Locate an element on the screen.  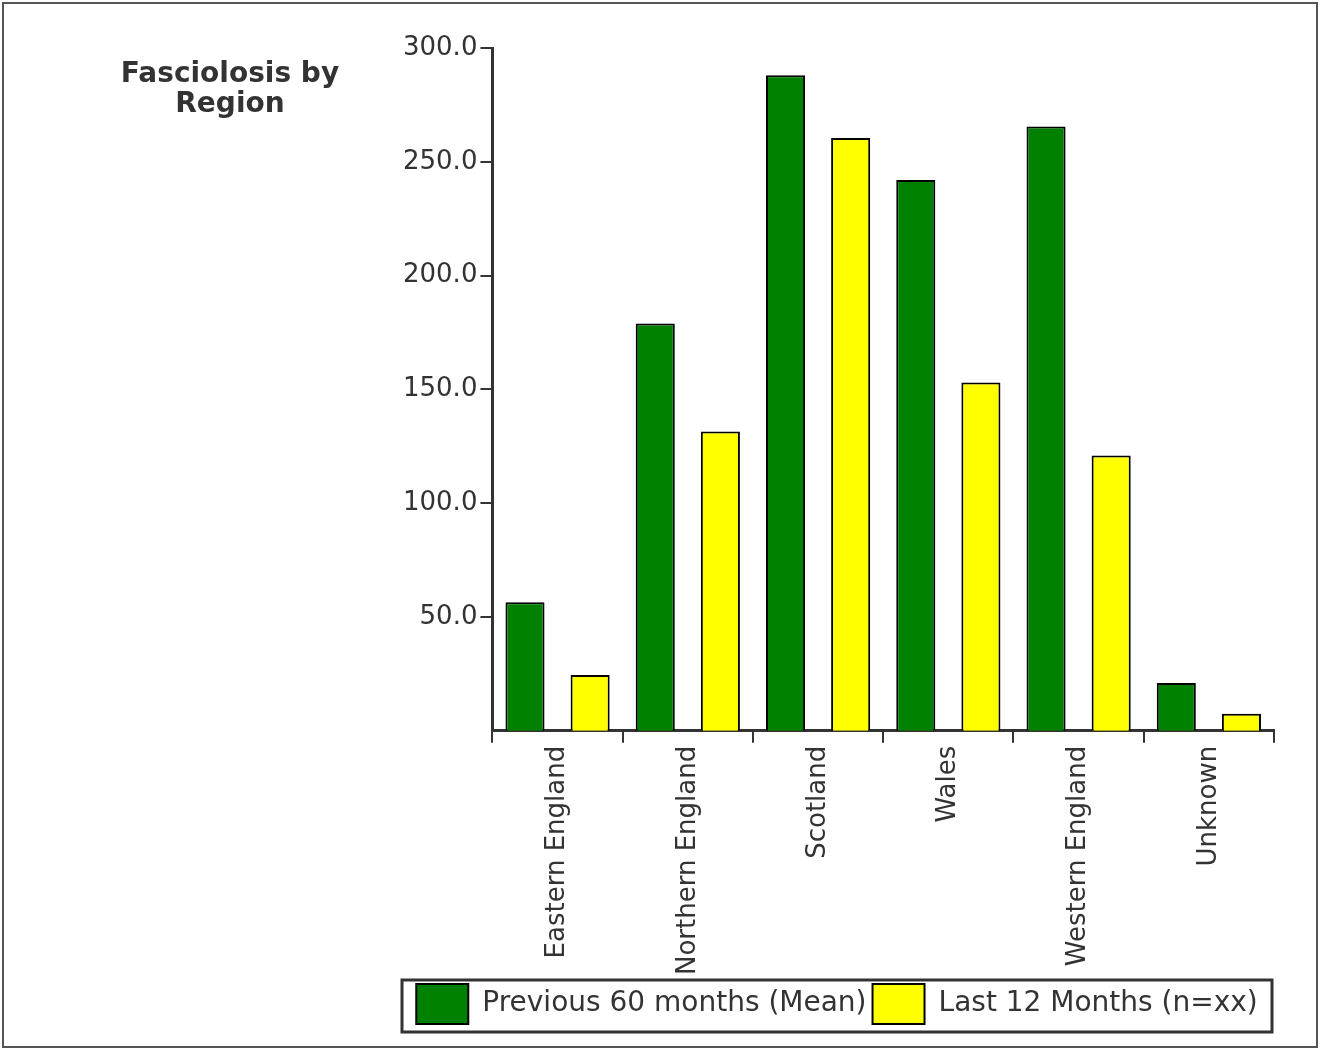
x-tick-label: Wales is located at coordinates (946, 784).